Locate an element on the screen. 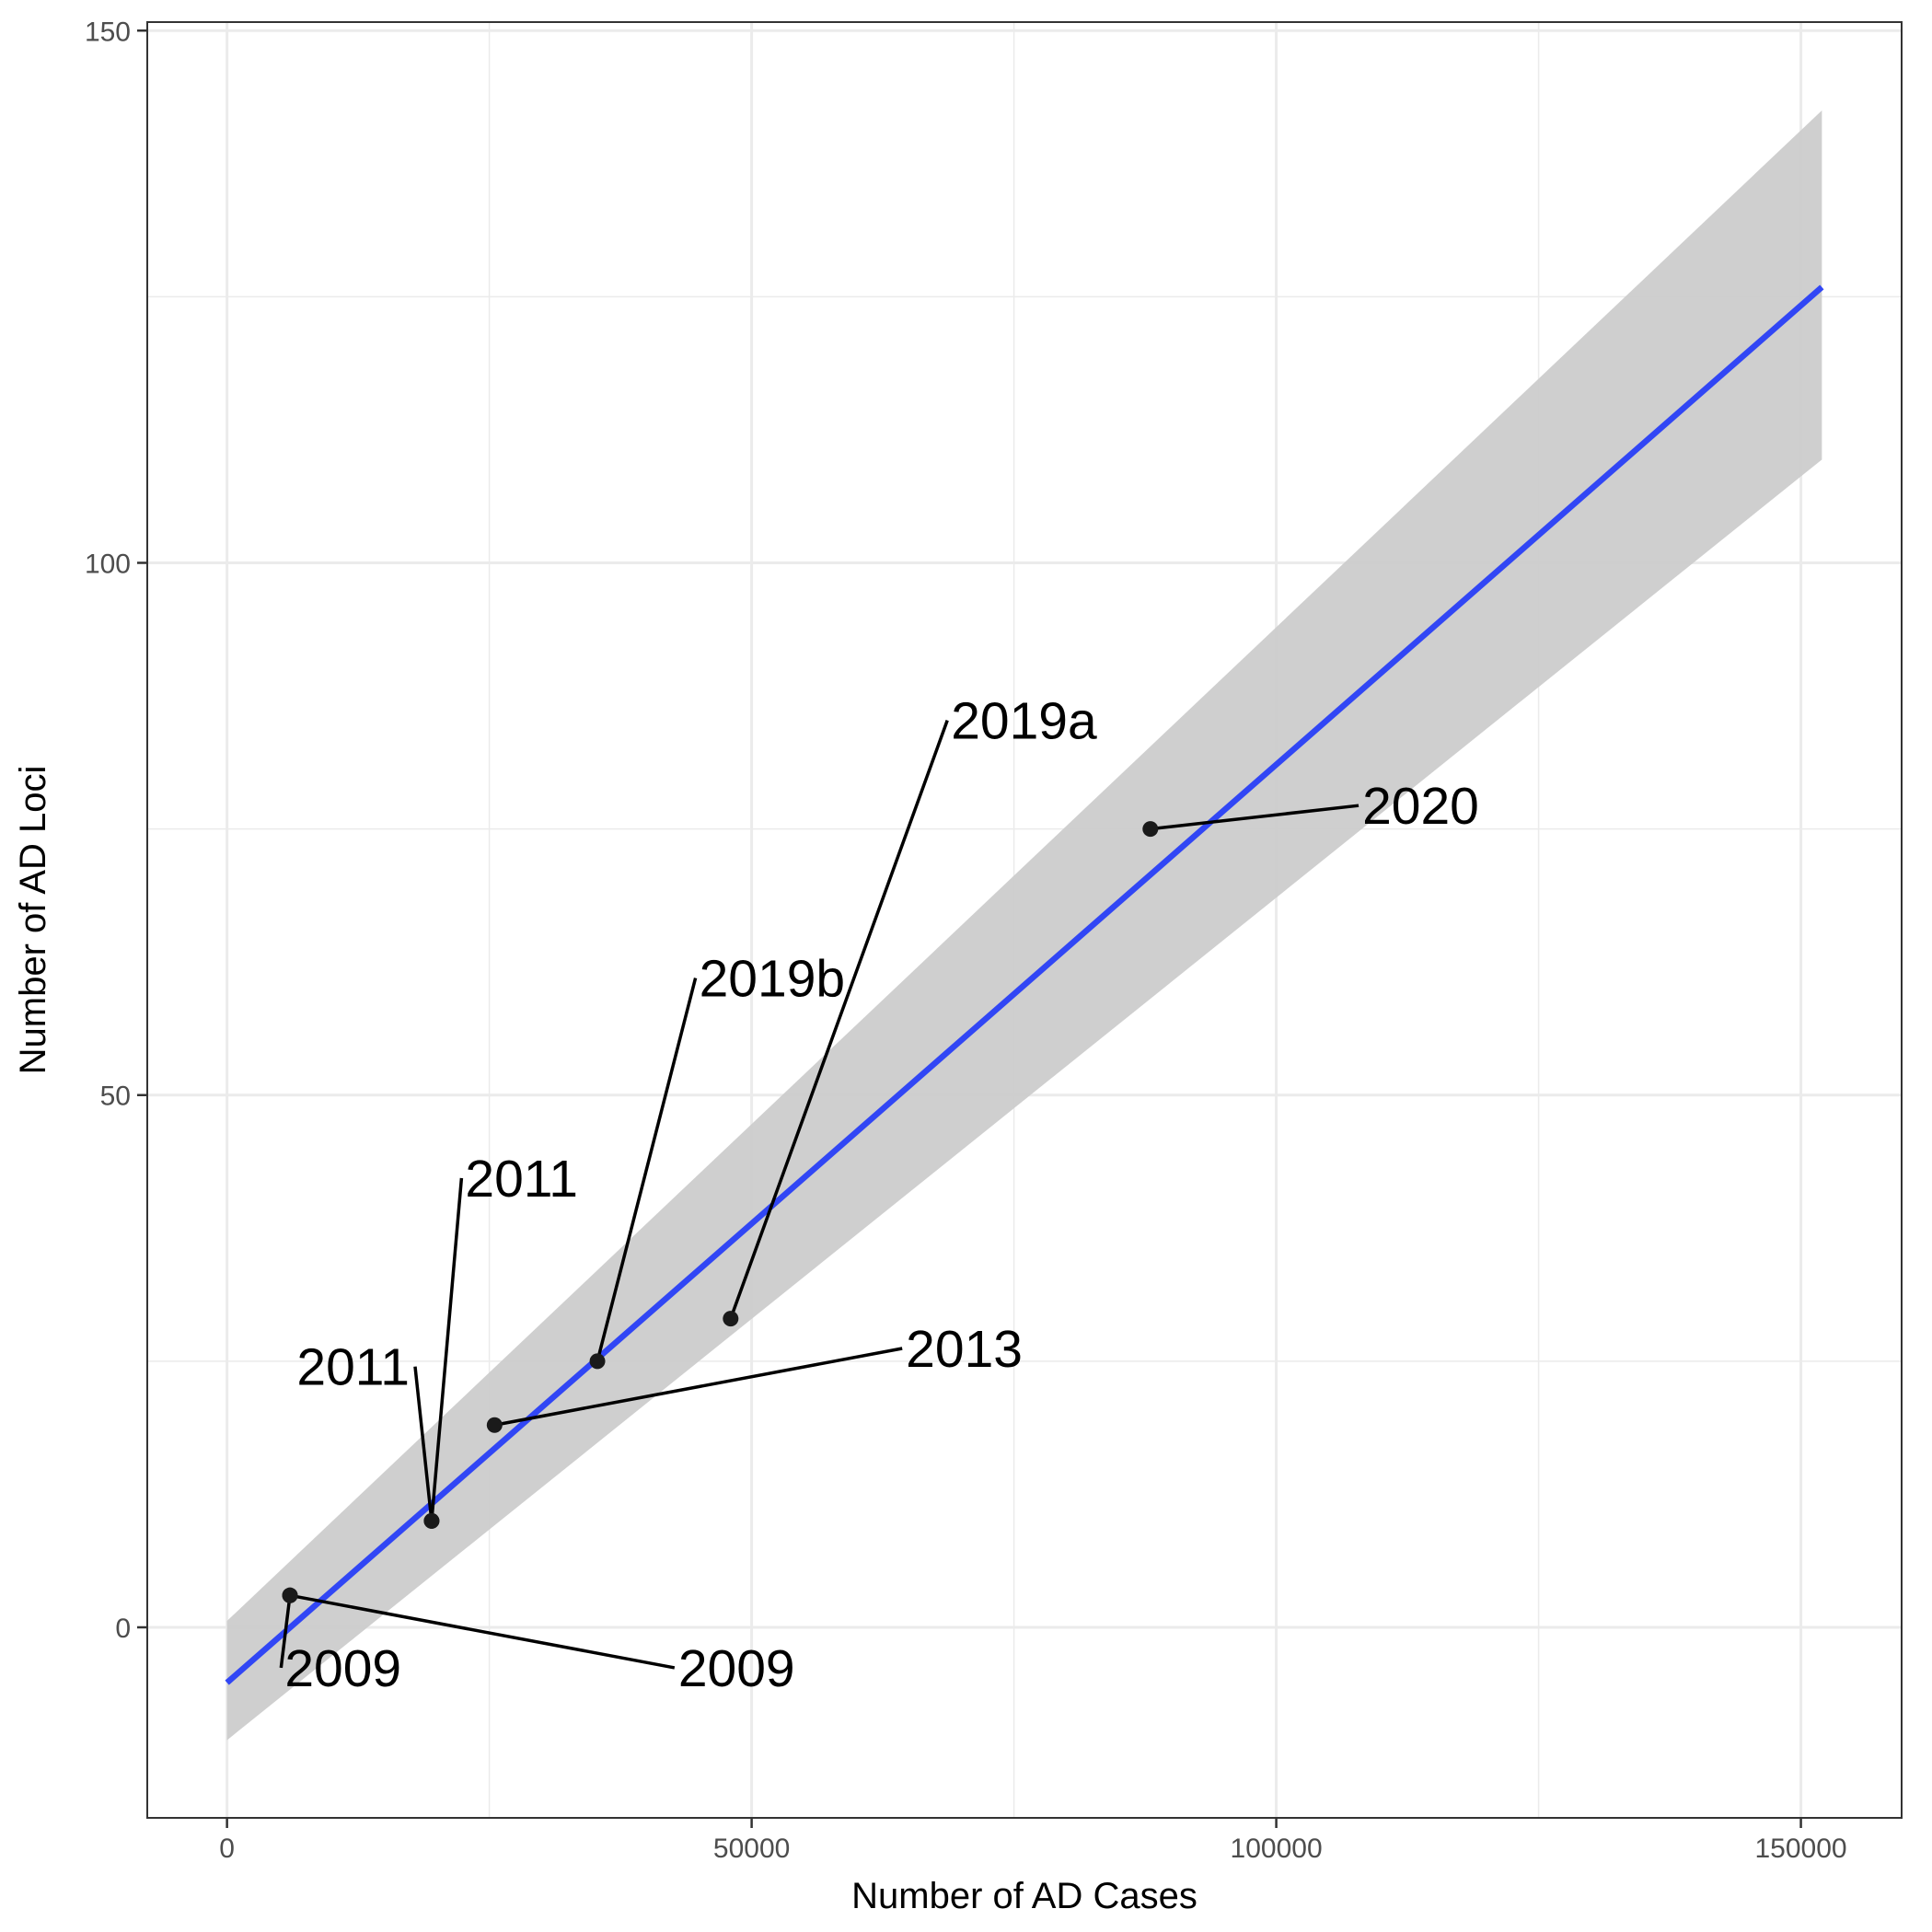 The width and height of the screenshot is (1932, 1932). x-tick-label: 50000 is located at coordinates (752, 1849).